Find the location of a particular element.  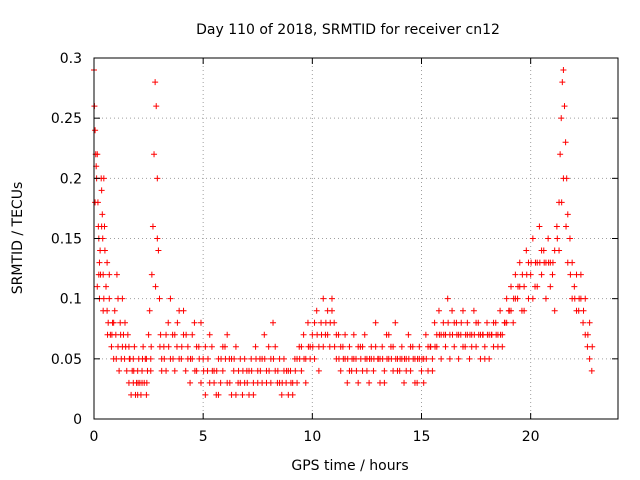

x-tick-label: 0 is located at coordinates (94, 437).